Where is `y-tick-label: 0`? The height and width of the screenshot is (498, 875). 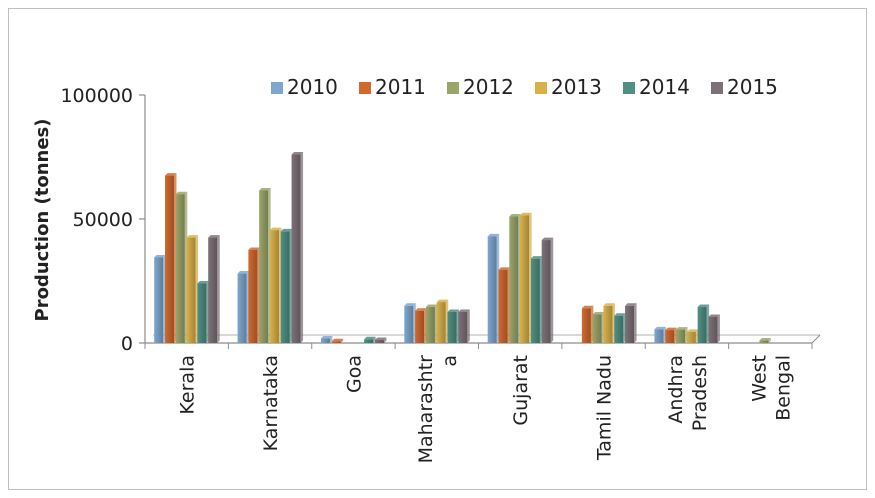 y-tick-label: 0 is located at coordinates (127, 344).